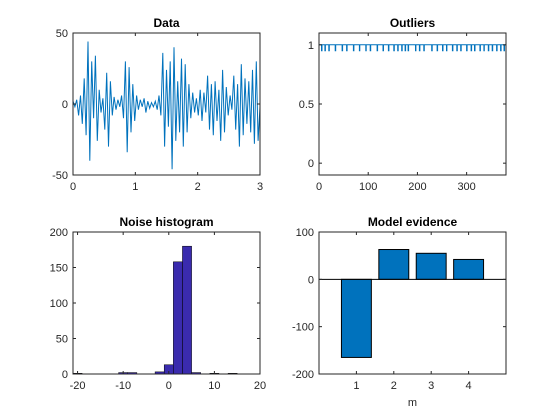  Describe the element at coordinates (78, 386) in the screenshot. I see `x-tick-label: -20` at that location.